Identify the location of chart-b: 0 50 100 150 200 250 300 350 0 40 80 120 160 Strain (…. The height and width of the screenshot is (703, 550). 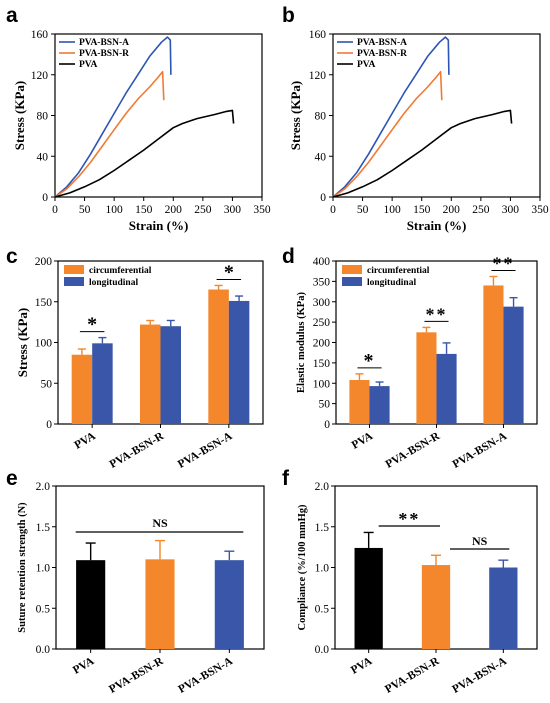
(418, 131).